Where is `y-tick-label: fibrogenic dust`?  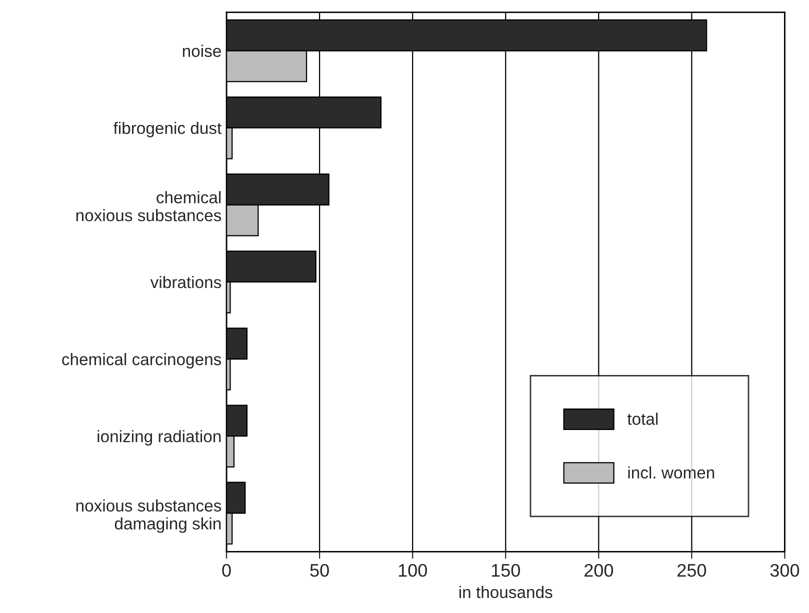
y-tick-label: fibrogenic dust is located at coordinates (168, 130).